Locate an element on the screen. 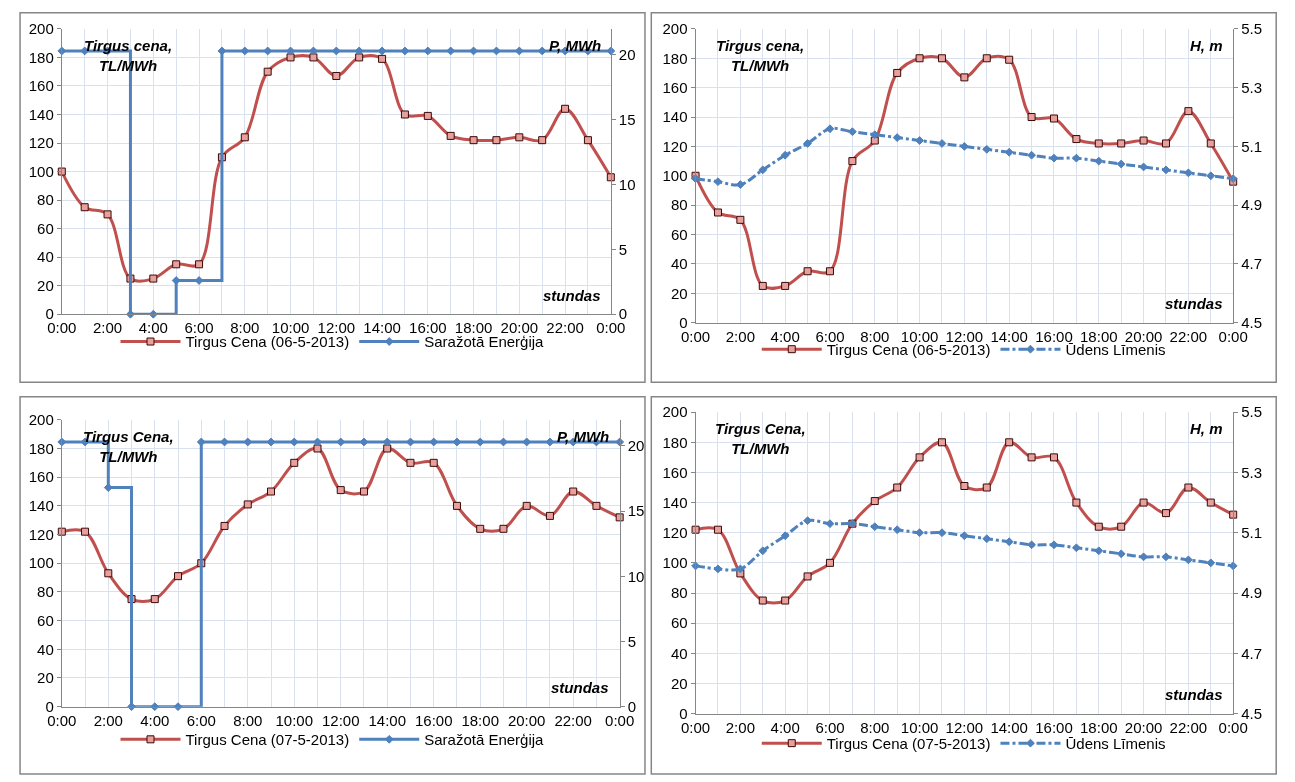 The width and height of the screenshot is (1295, 782). legend-label: Saražotā Enerģija is located at coordinates (484, 740).